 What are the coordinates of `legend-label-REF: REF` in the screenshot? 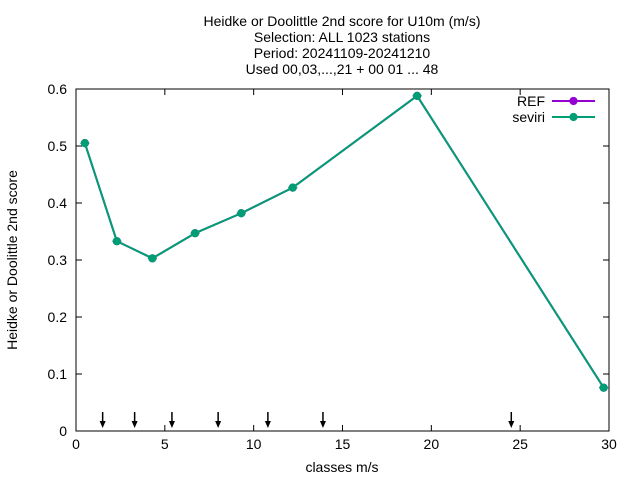 It's located at (531, 101).